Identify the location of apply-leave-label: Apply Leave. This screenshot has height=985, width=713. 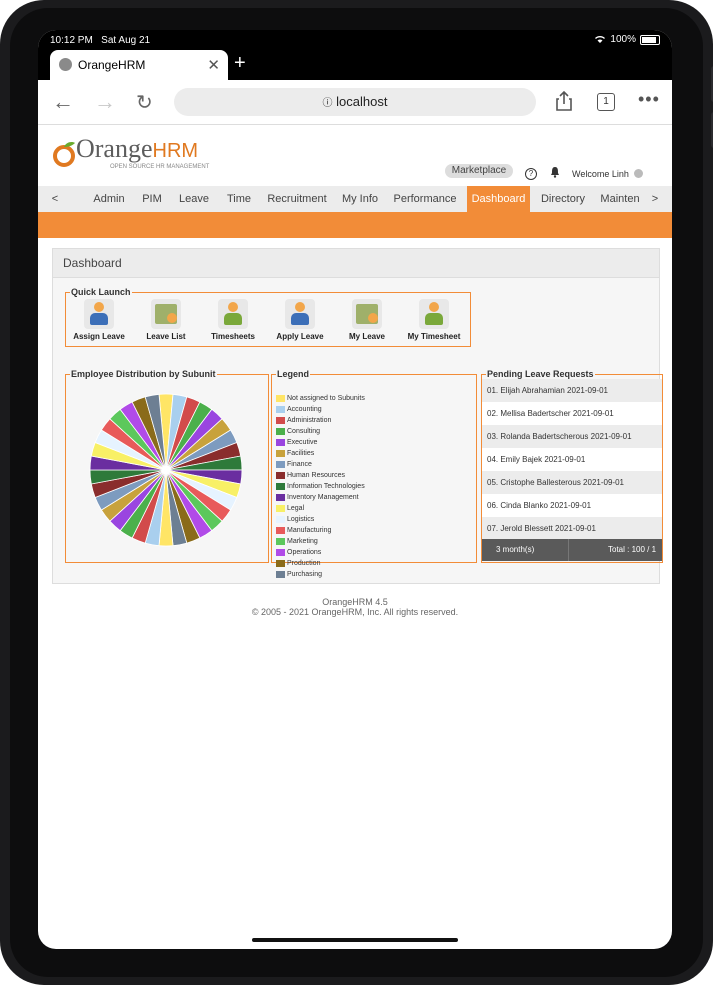
(300, 336).